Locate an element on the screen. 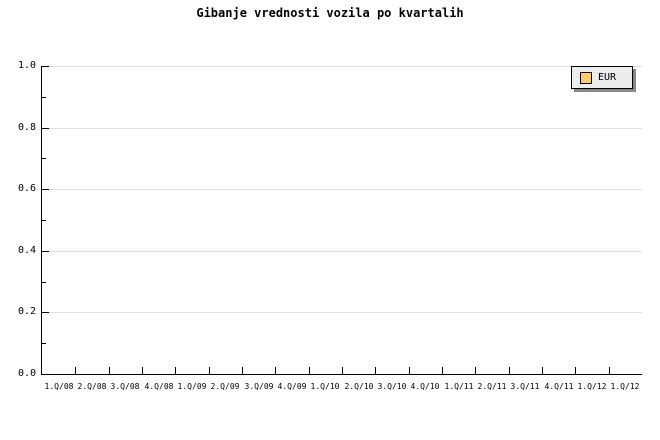 The width and height of the screenshot is (660, 440). legend-series-label: EUR is located at coordinates (607, 77).